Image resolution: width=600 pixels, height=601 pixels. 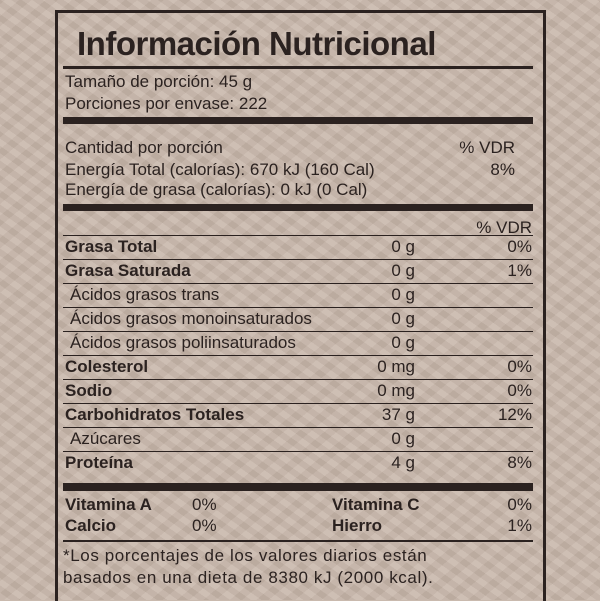 I want to click on dv-header: % VDR, so click(x=487, y=148).